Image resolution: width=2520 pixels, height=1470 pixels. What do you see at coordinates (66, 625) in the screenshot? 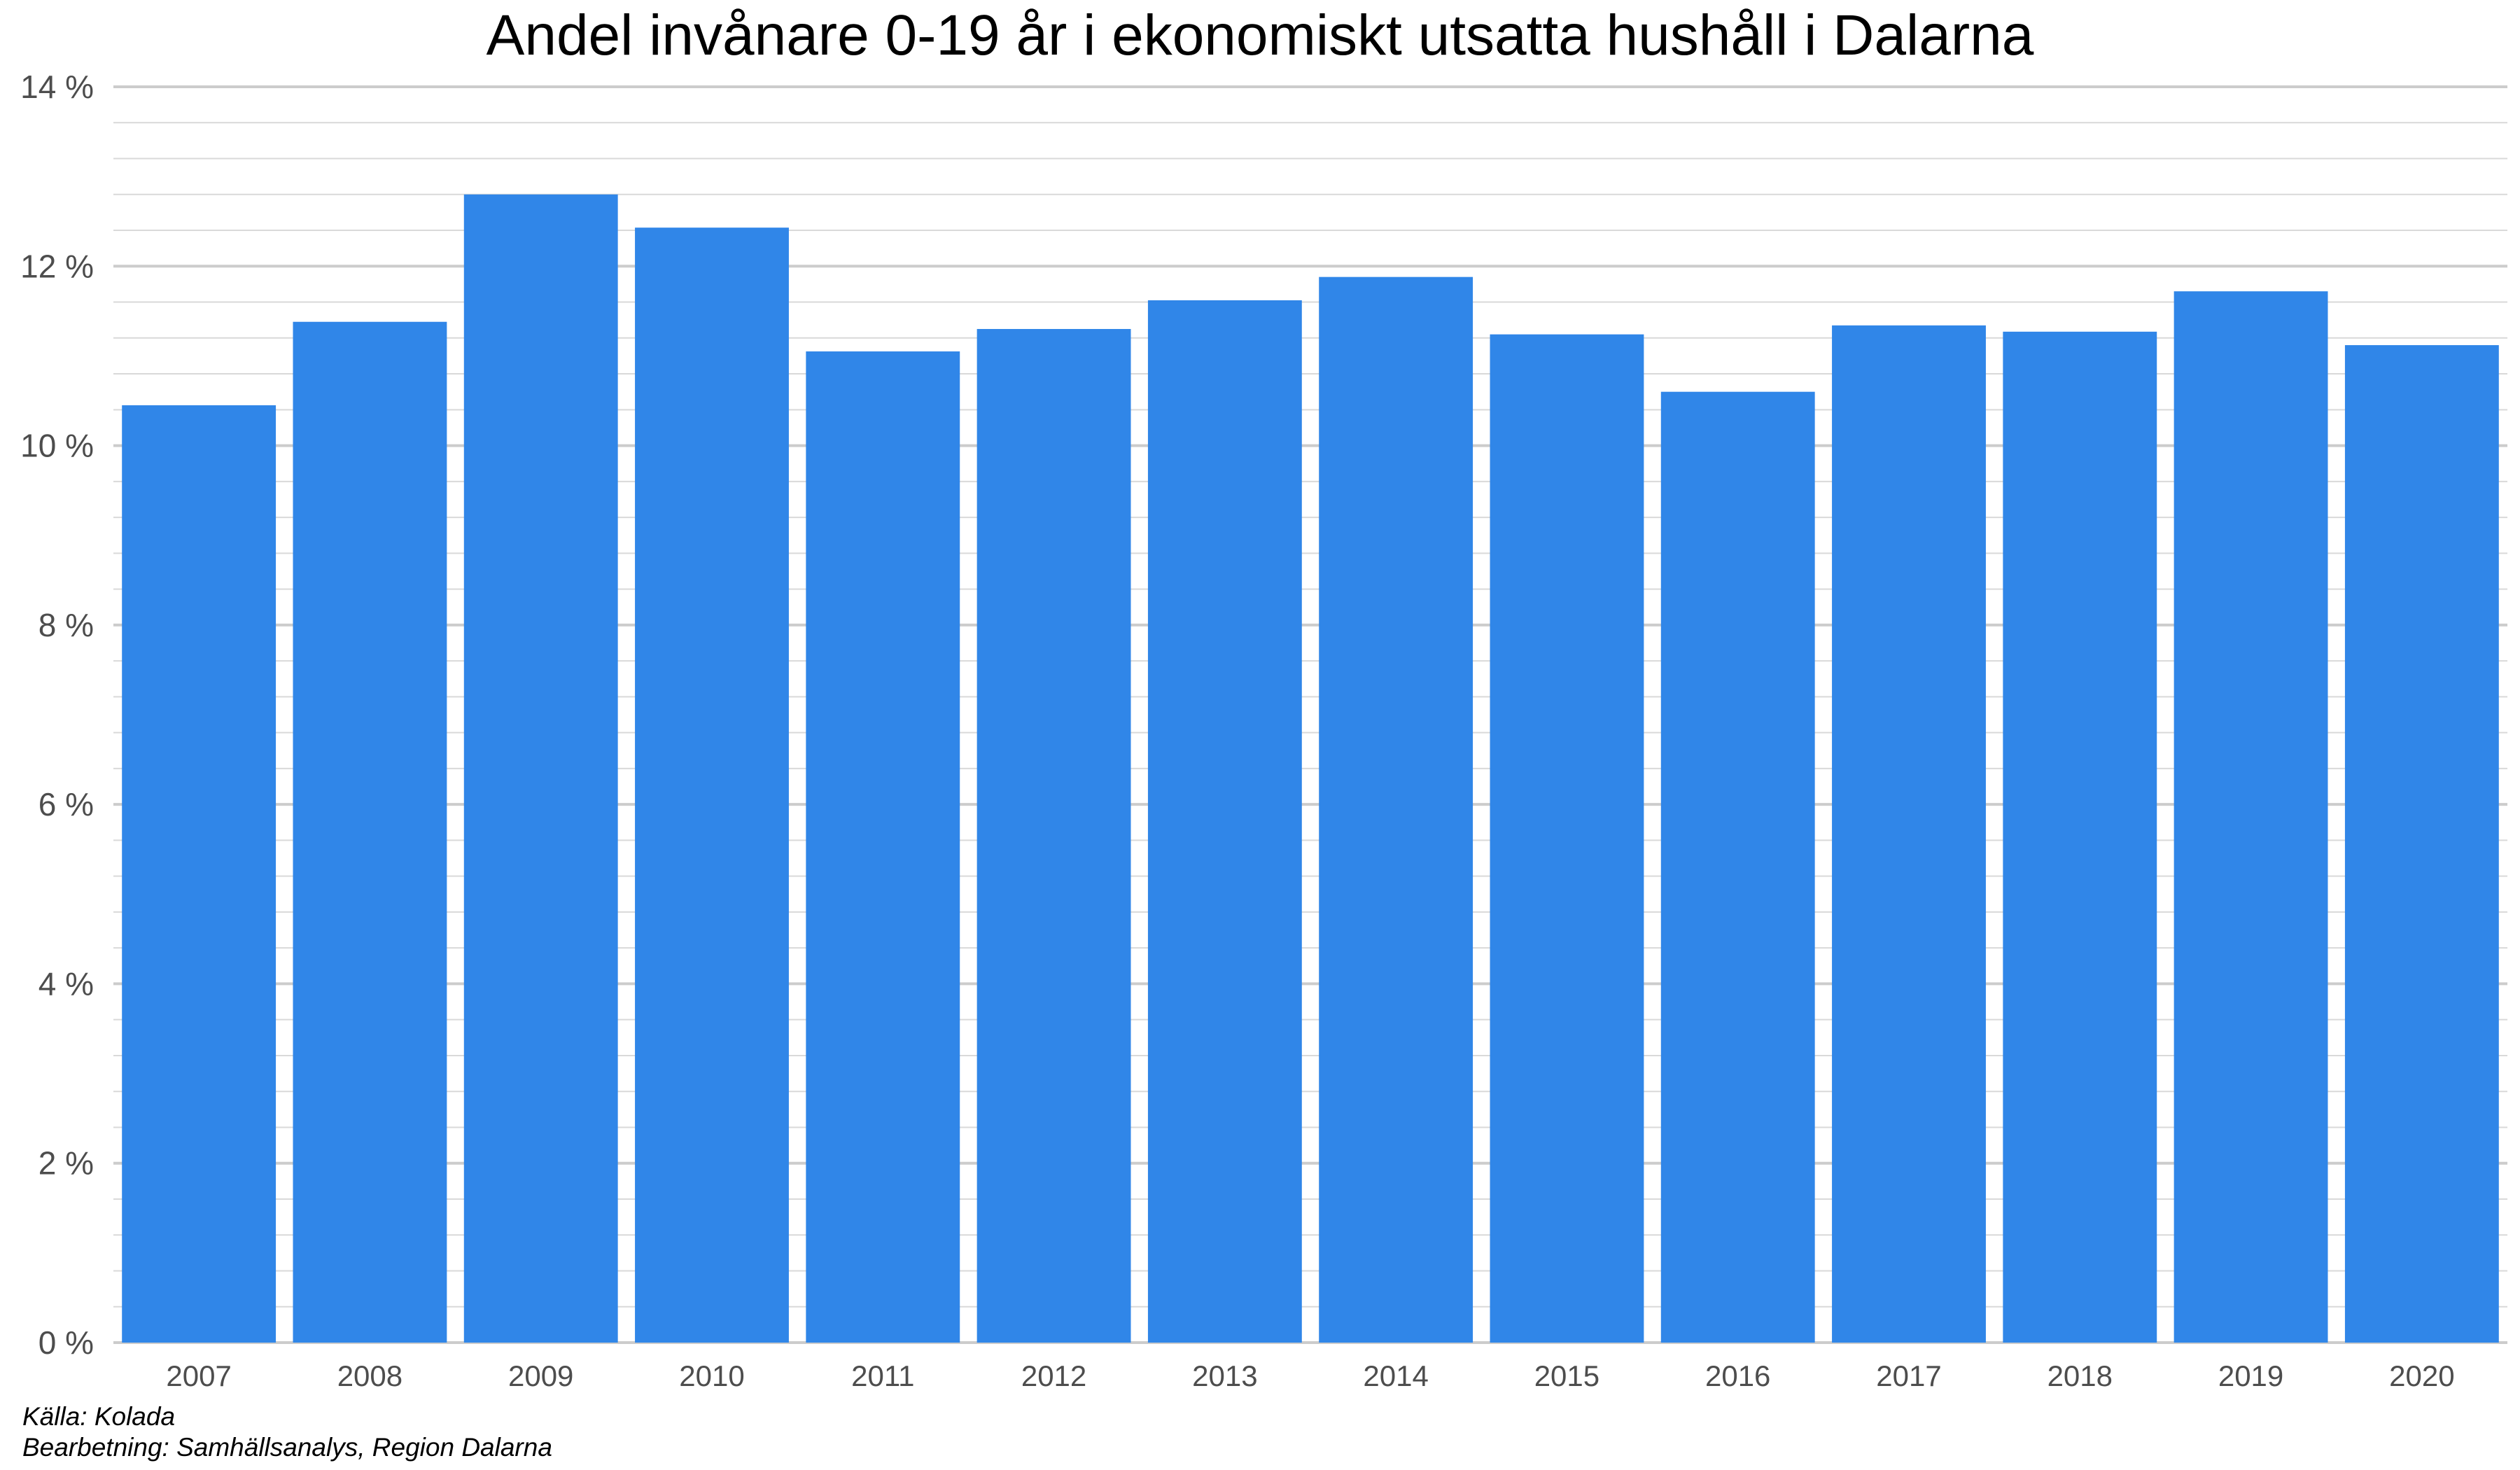
I see `y-tick-label: 8 %` at bounding box center [66, 625].